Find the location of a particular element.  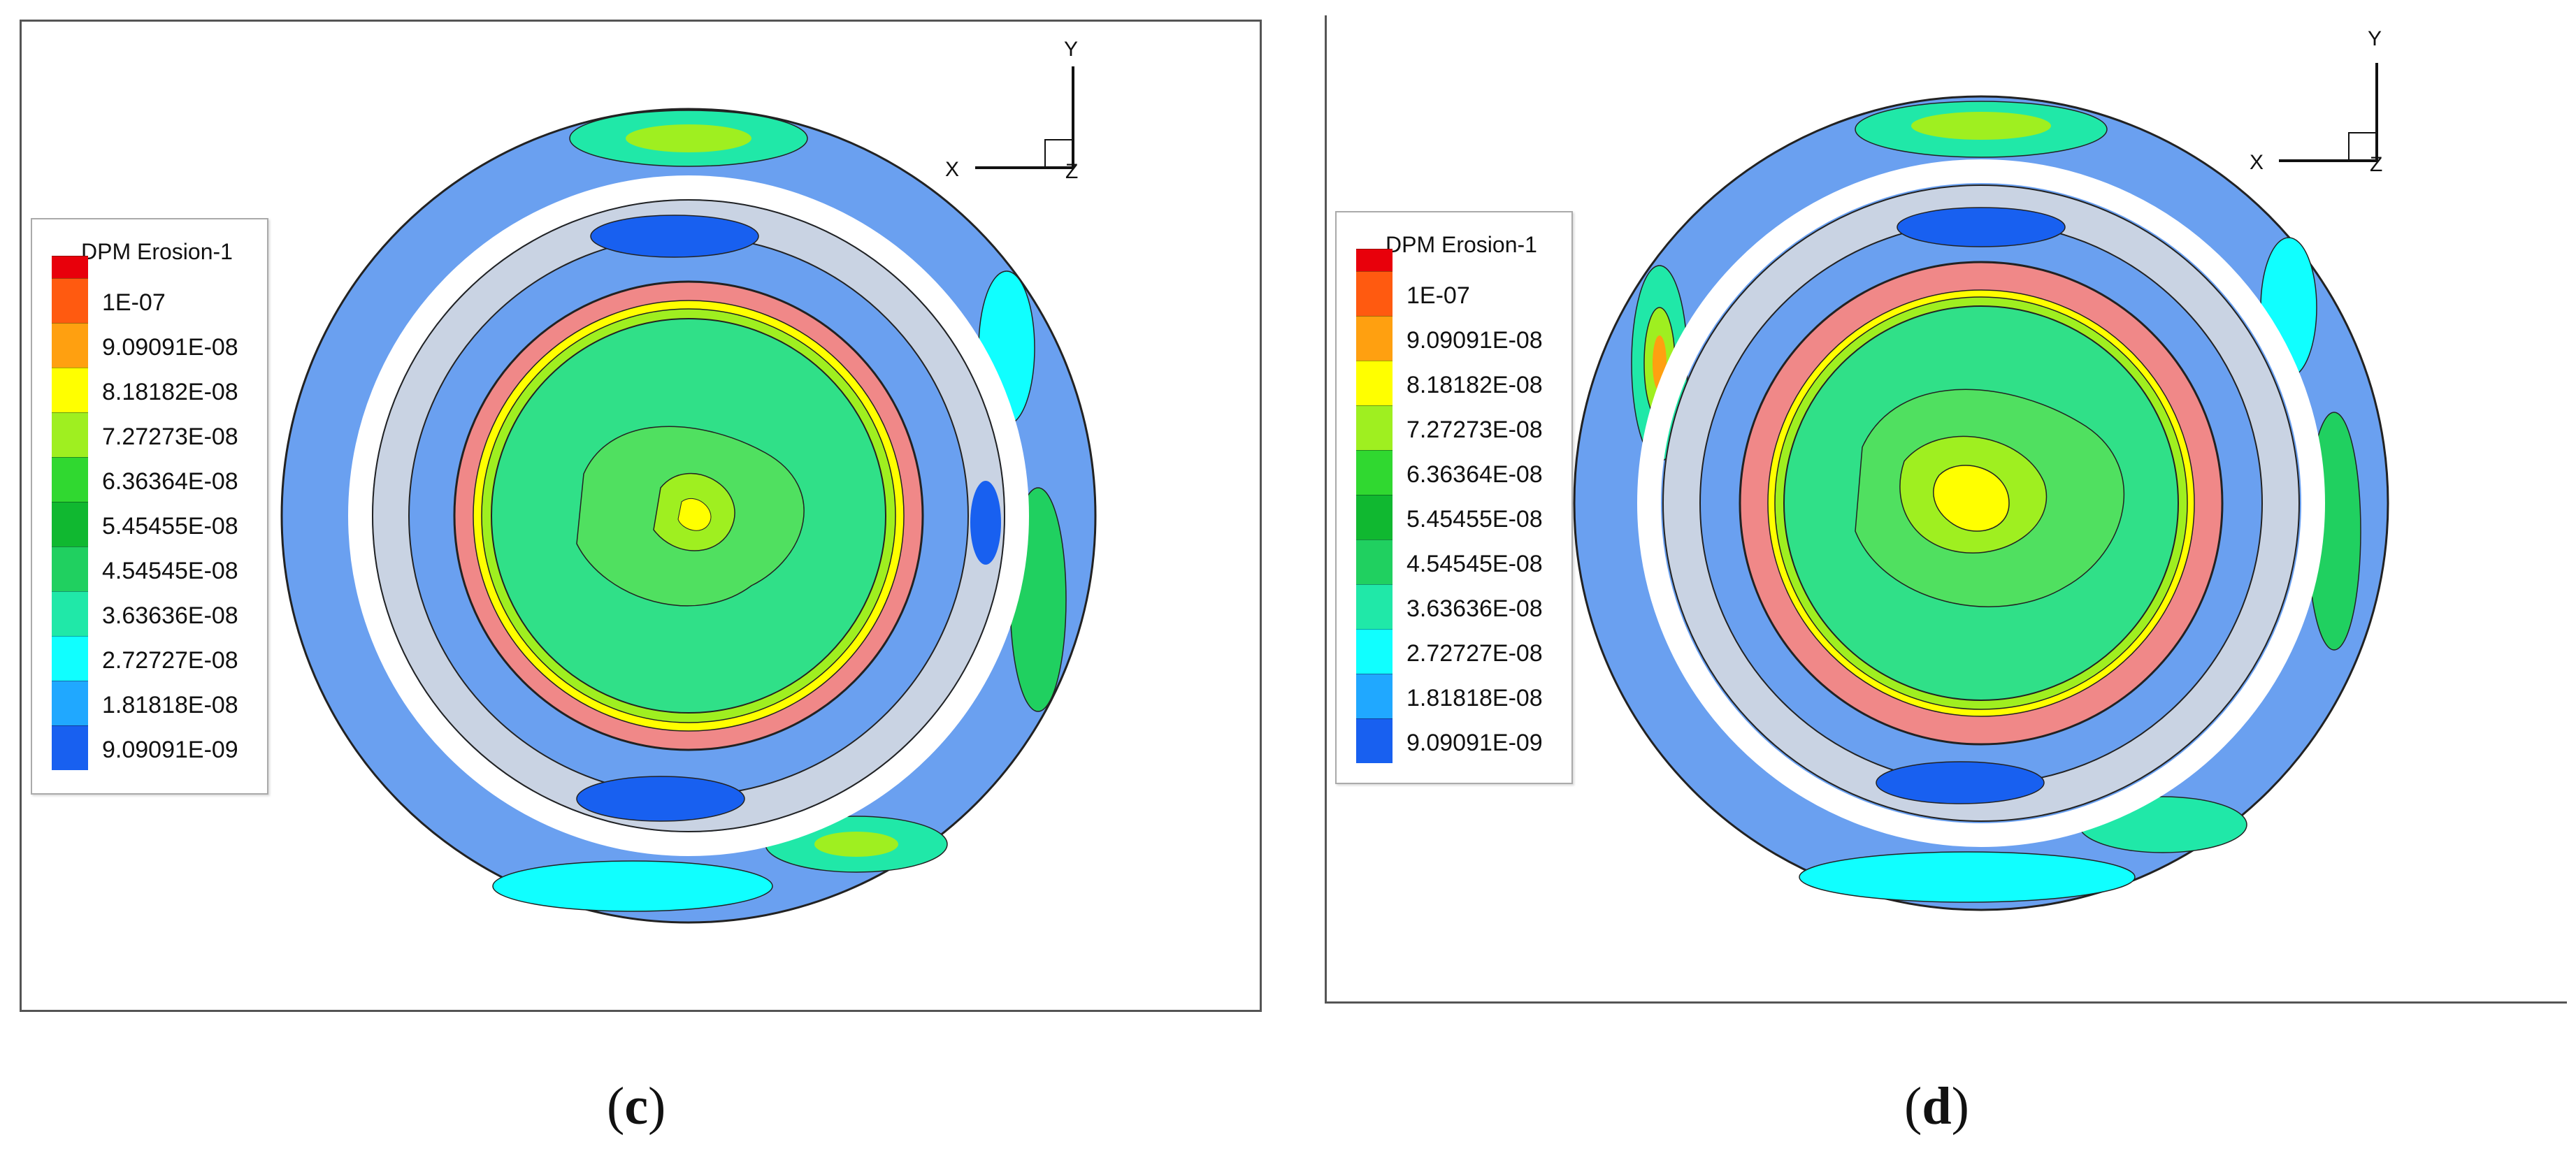

panel-c-caption: (c) is located at coordinates (636, 1106).